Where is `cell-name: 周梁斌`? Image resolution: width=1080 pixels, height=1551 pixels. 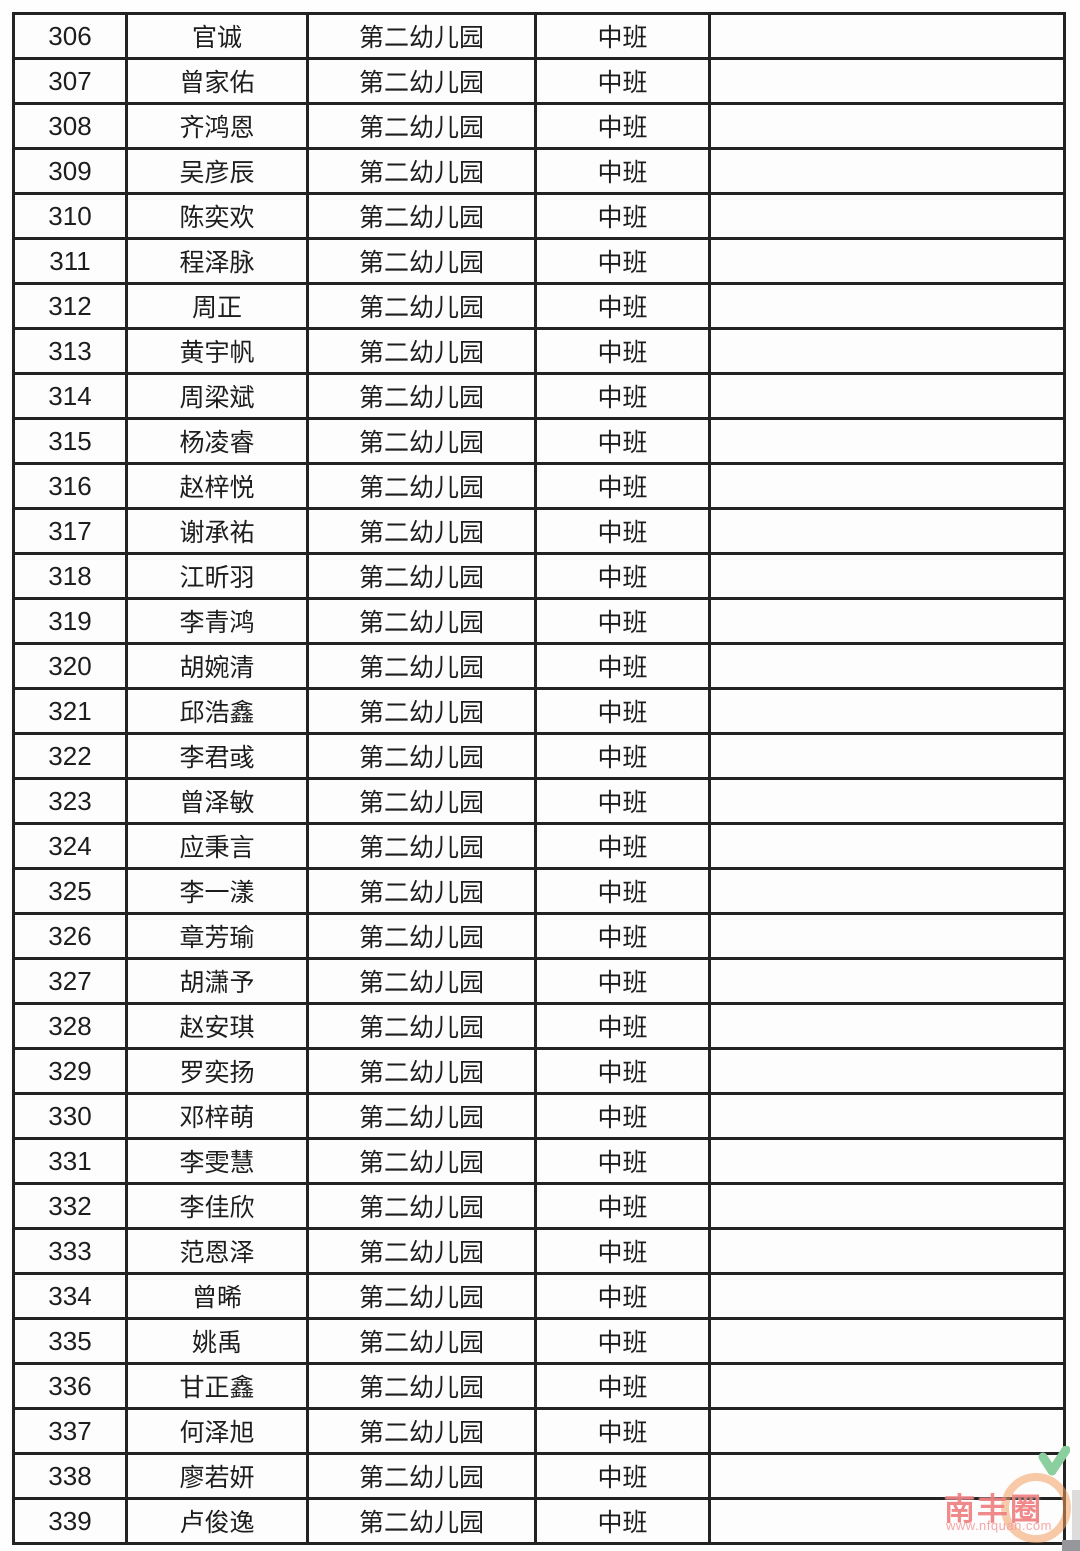 cell-name: 周梁斌 is located at coordinates (217, 396).